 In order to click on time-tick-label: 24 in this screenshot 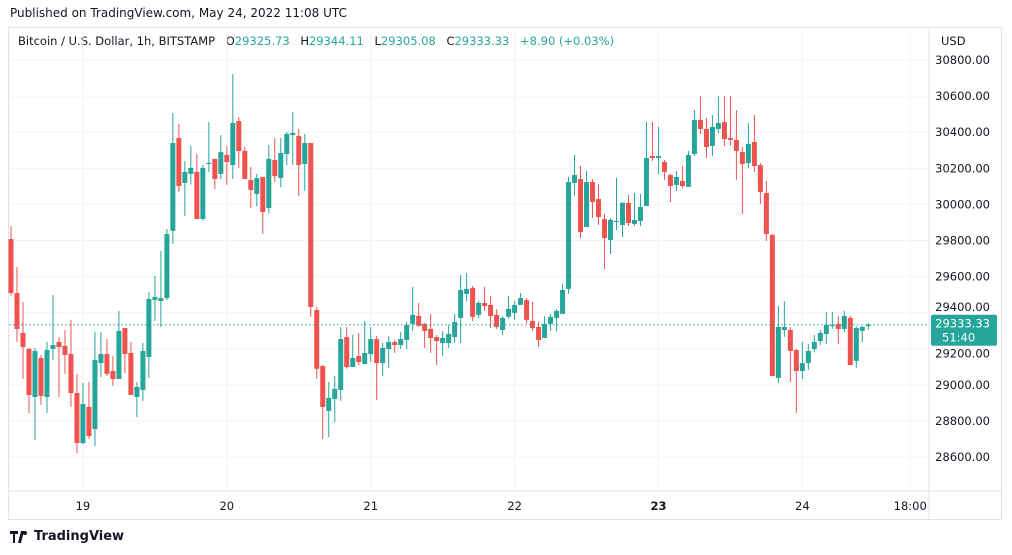, I will do `click(802, 506)`.